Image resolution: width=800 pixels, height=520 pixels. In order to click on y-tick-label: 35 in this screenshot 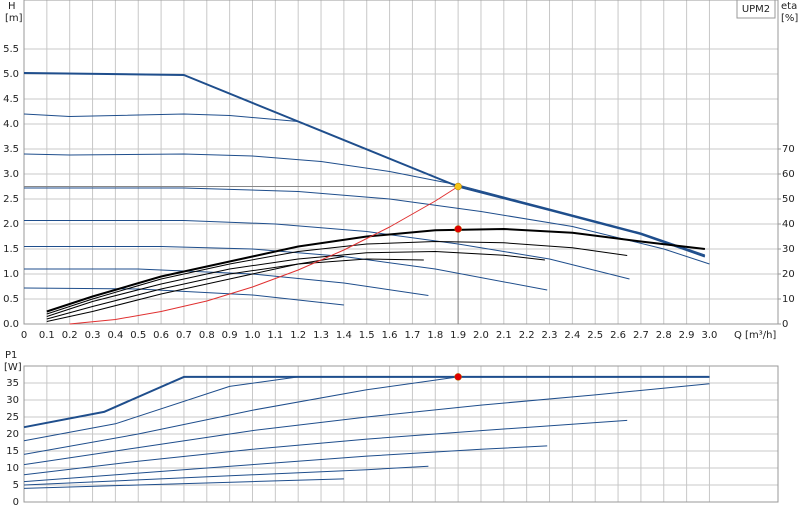, I will do `click(12, 383)`.